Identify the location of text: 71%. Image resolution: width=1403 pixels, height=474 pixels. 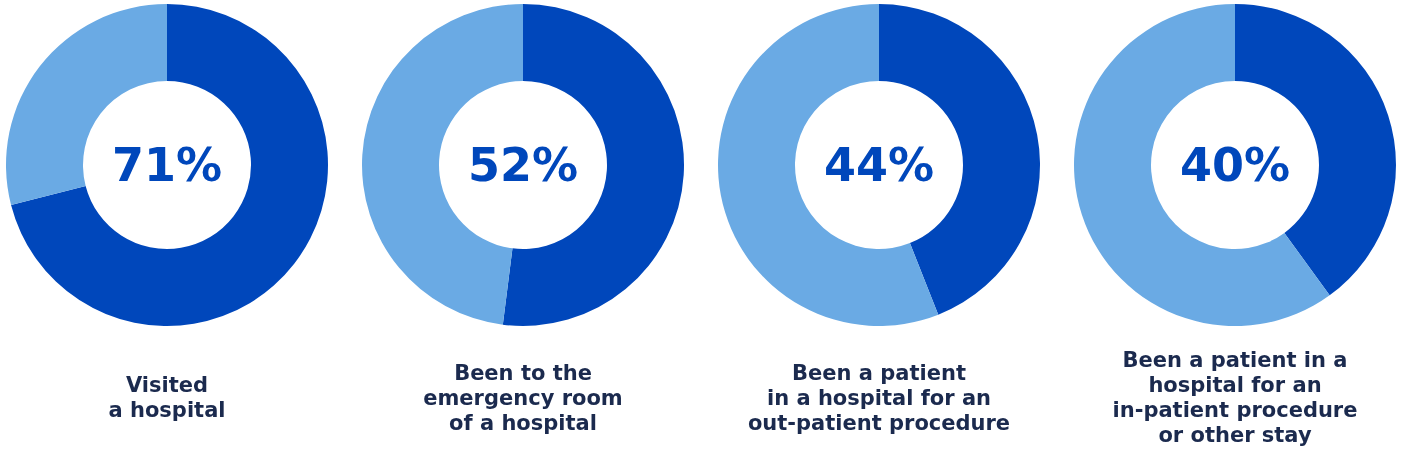
(167, 165).